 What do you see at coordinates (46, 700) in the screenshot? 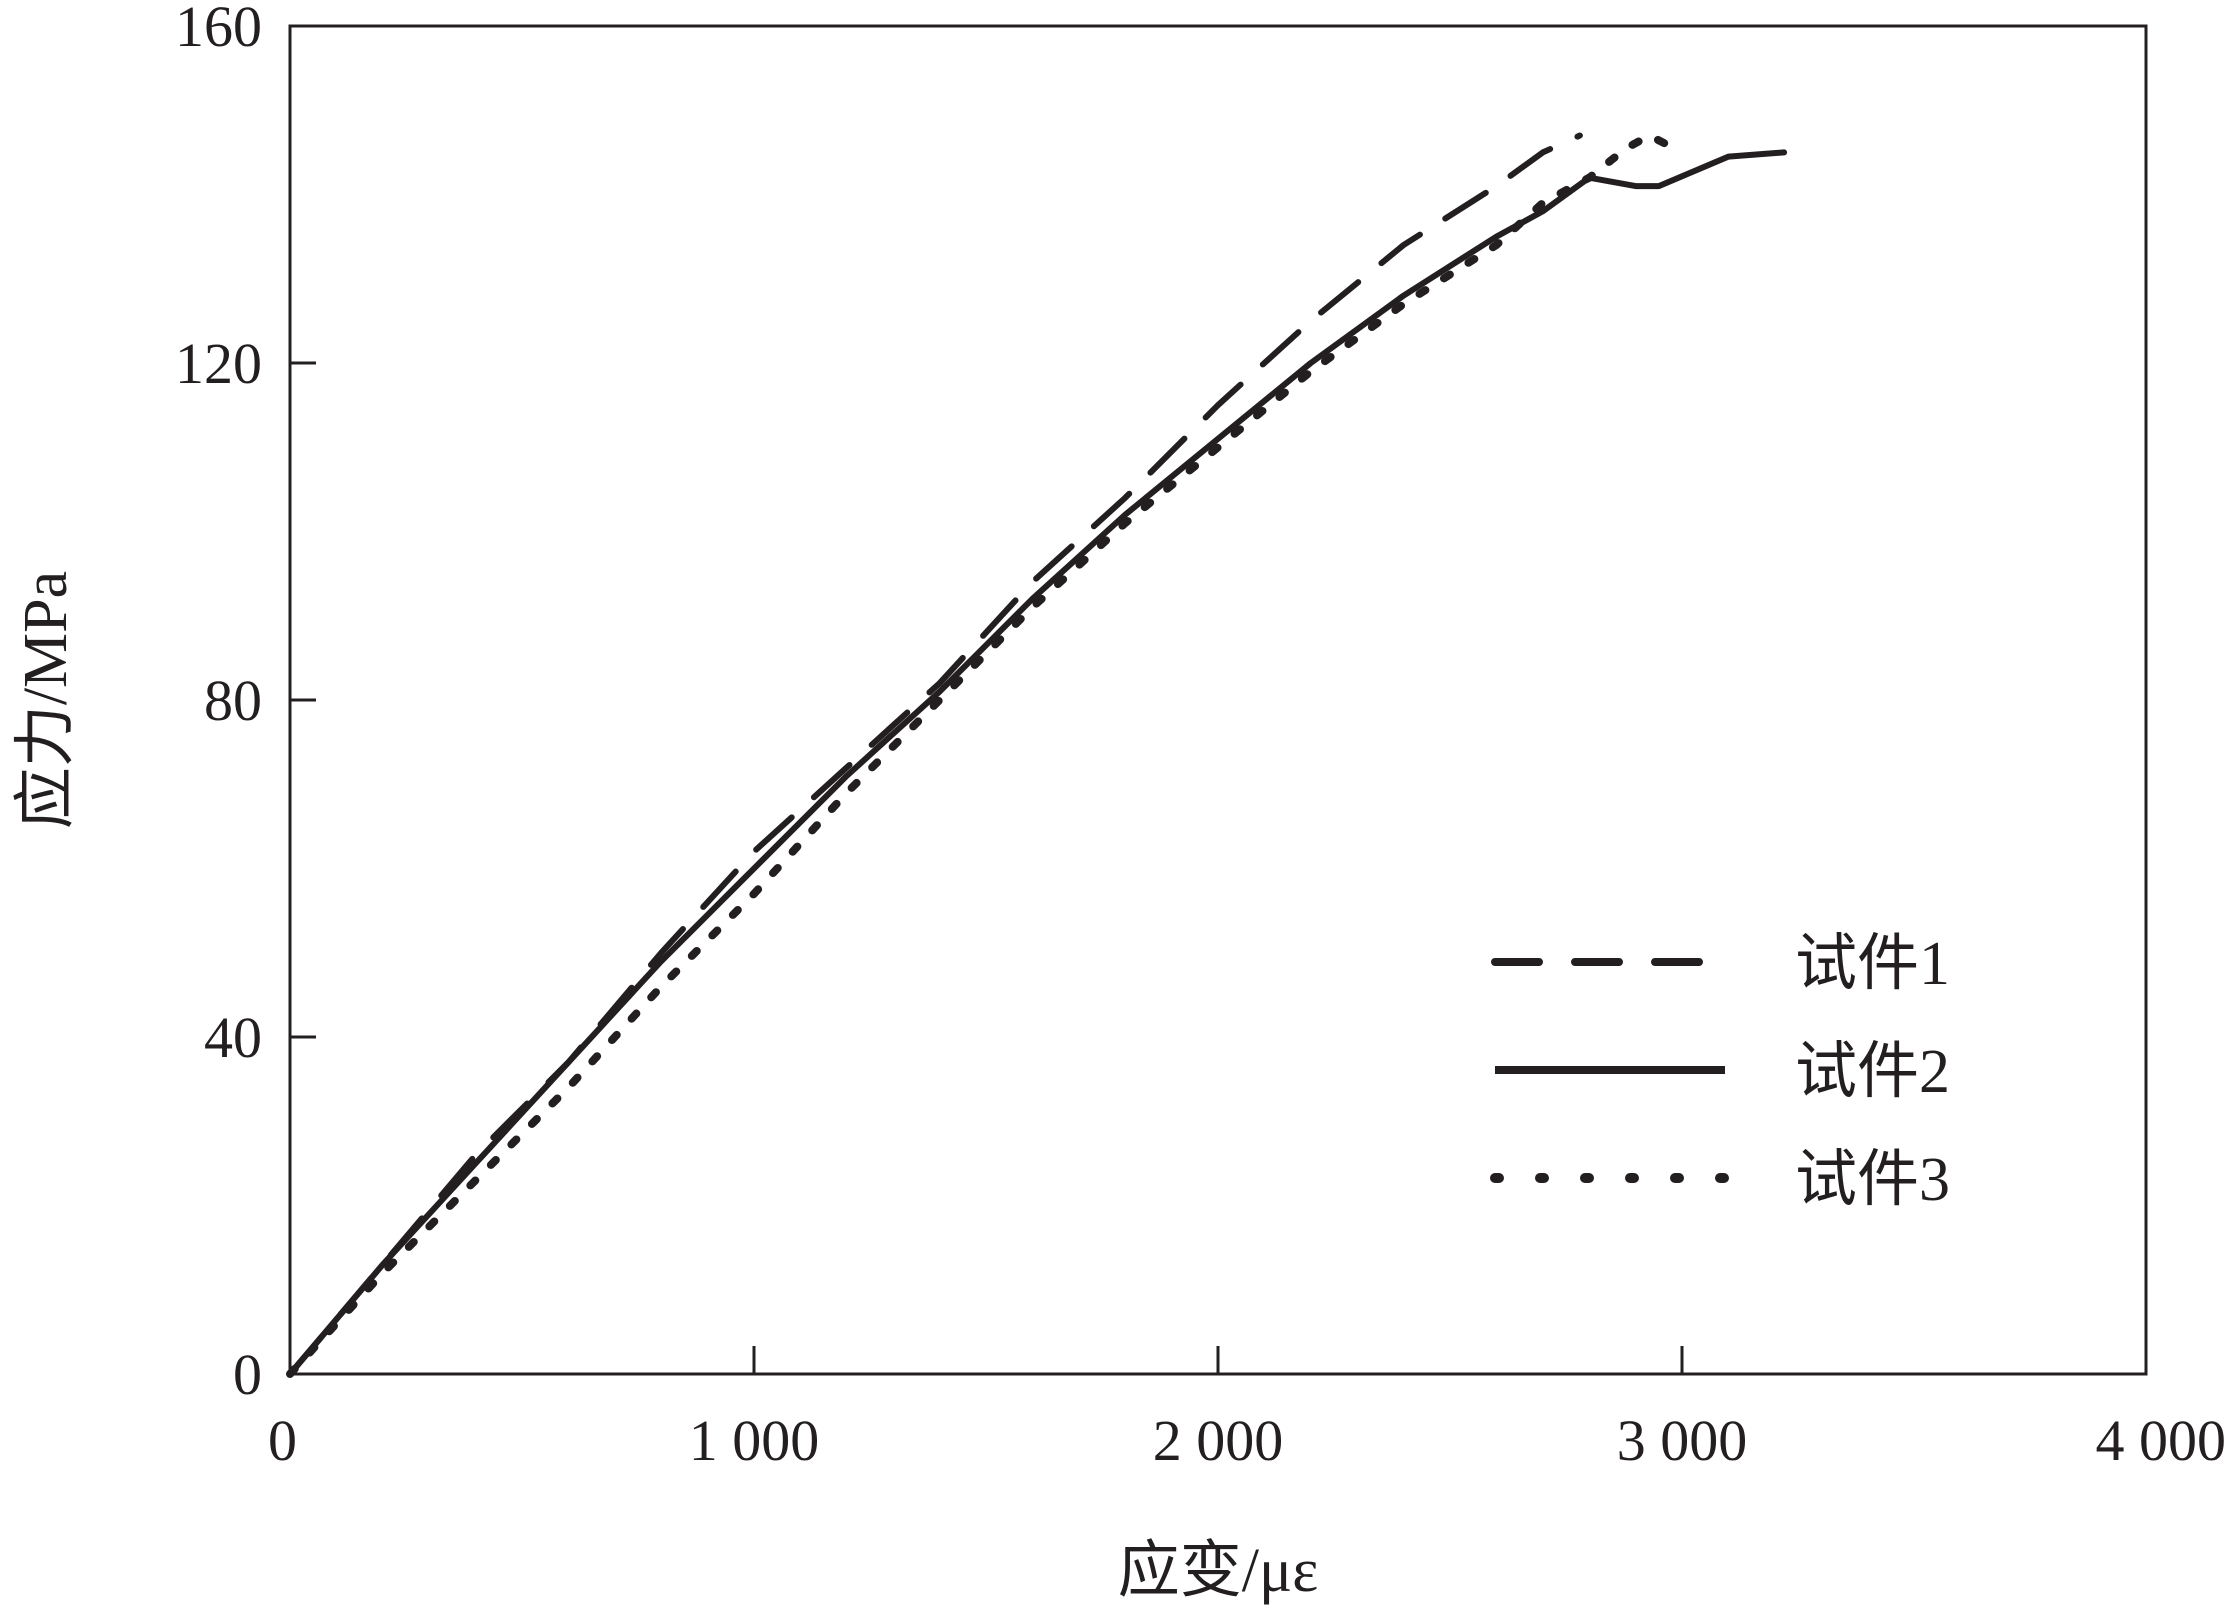
I see `y-axis-title: 应力/MPa` at bounding box center [46, 700].